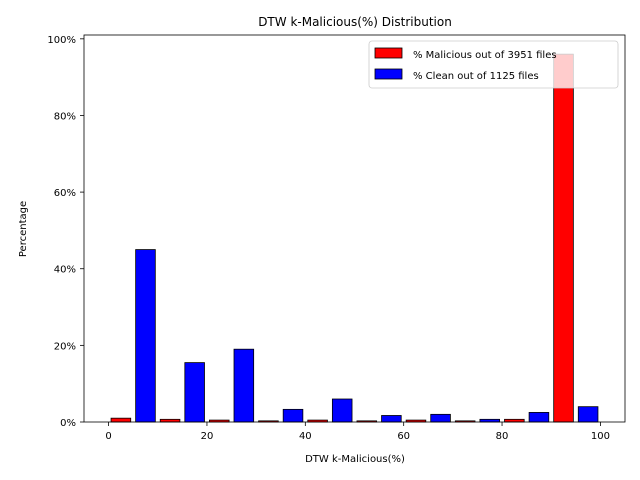  I want to click on x-axis: 0 20 40 60 80 100, so click(357, 432).